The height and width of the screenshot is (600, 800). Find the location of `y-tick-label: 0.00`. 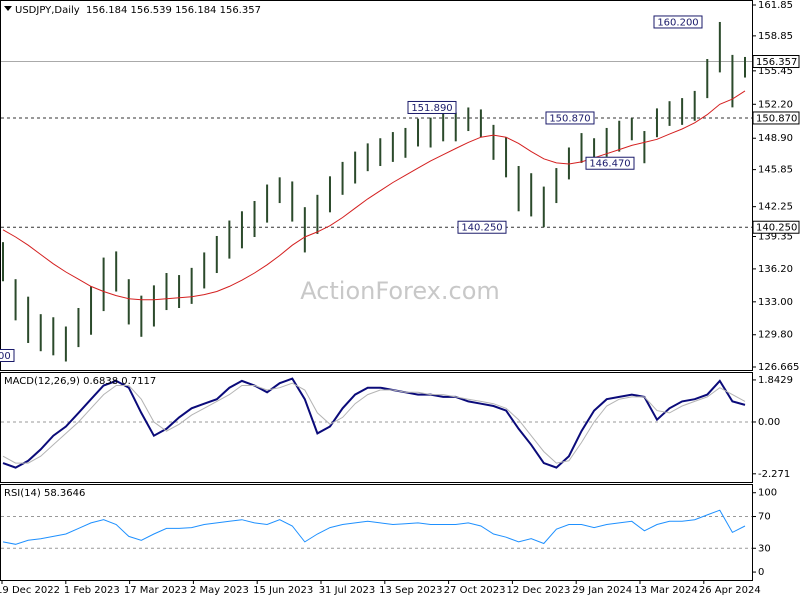

y-tick-label: 0.00 is located at coordinates (769, 422).